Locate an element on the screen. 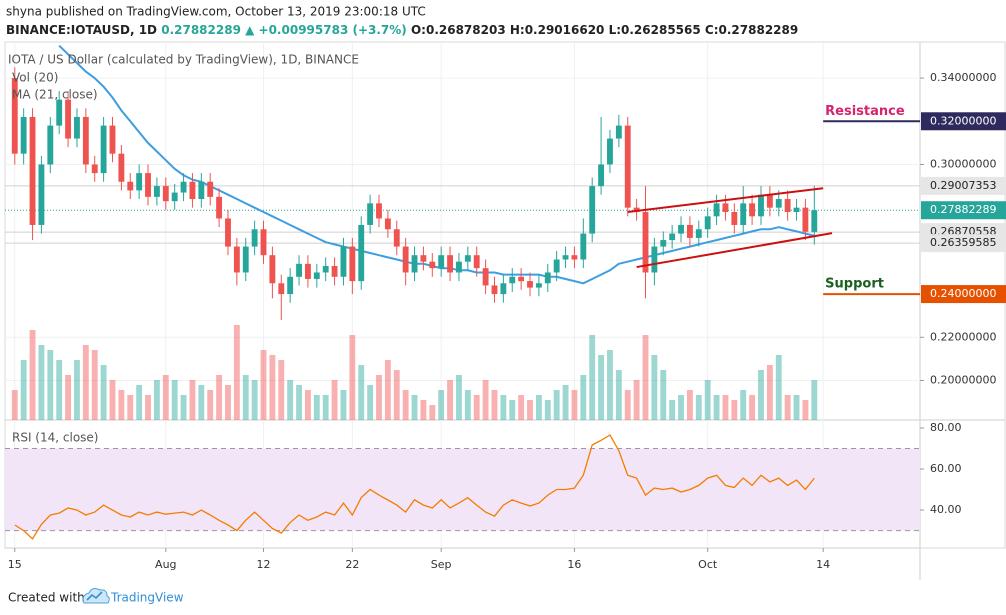 Image resolution: width=1006 pixels, height=615 pixels. ma-legend: MA (21, close) is located at coordinates (55, 95).